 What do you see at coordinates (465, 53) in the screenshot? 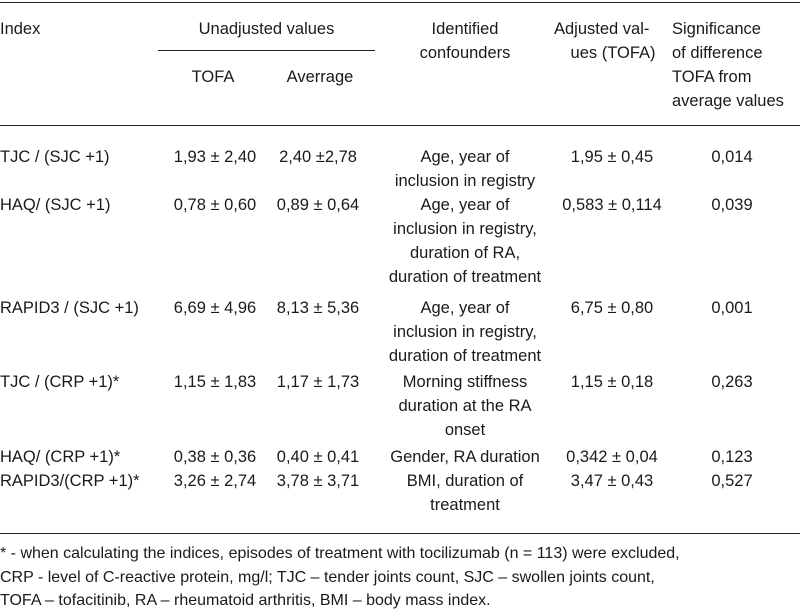
I see `header-confounders-l2: confounders` at bounding box center [465, 53].